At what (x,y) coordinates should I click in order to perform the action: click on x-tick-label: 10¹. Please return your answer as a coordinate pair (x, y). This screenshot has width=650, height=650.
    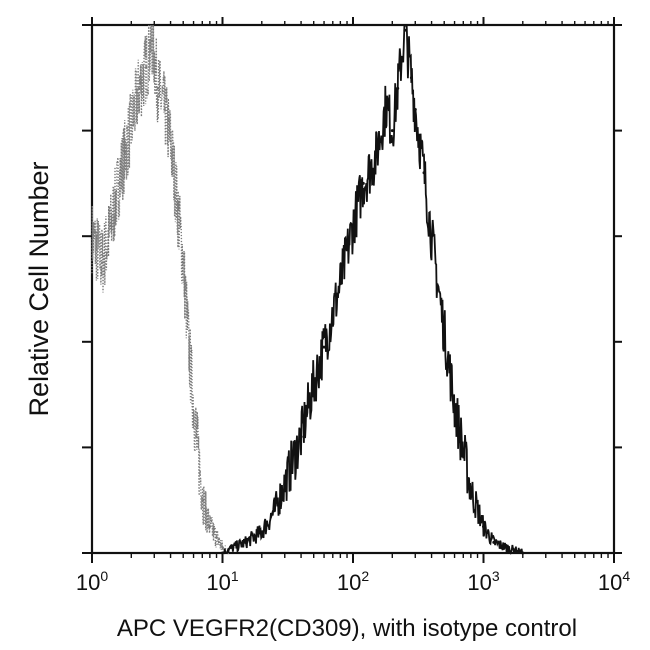
    Looking at the image, I should click on (222, 581).